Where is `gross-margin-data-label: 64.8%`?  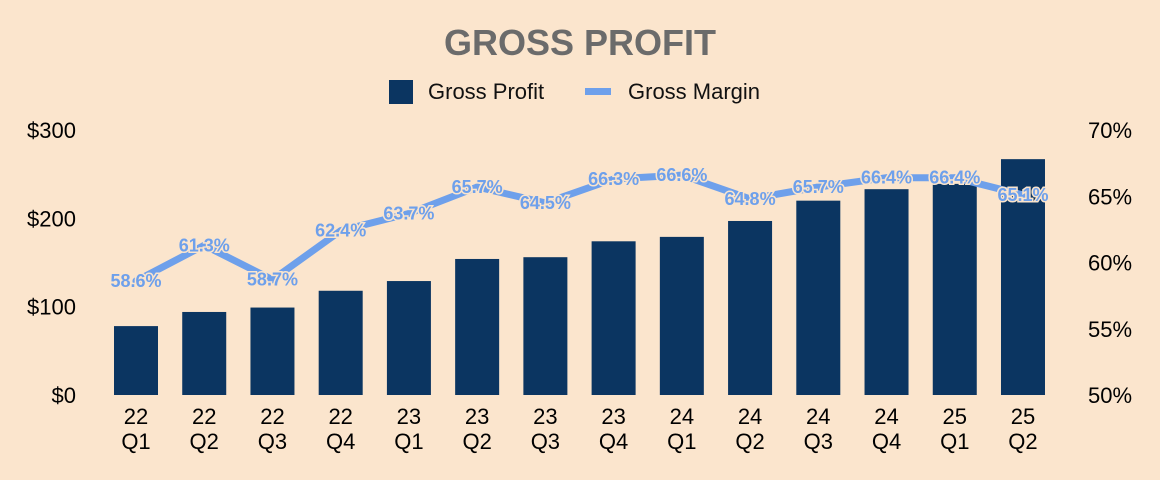
gross-margin-data-label: 64.8% is located at coordinates (750, 199).